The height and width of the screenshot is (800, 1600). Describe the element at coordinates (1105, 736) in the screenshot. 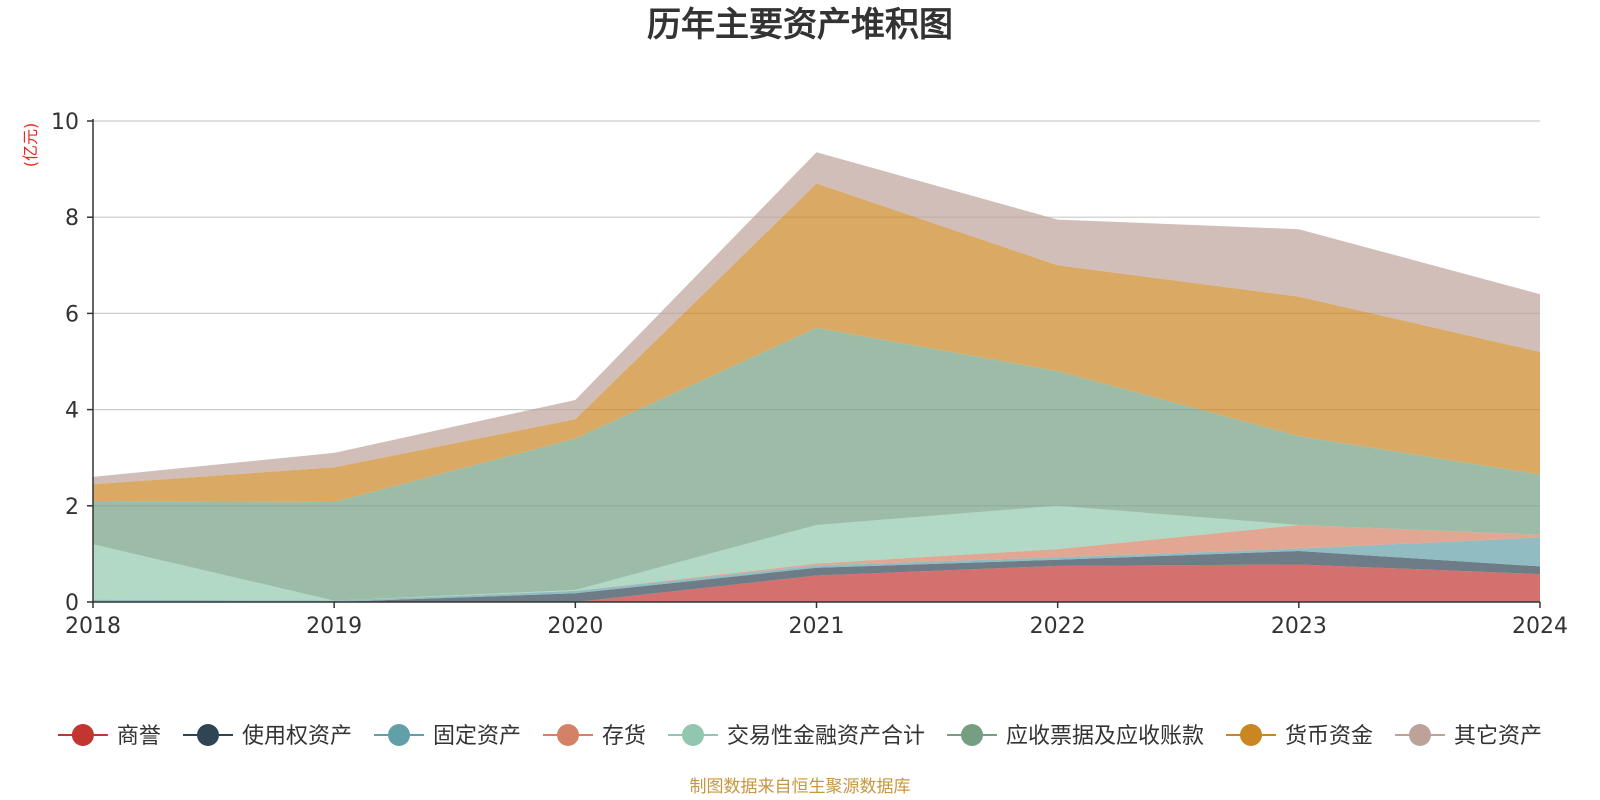

I see `legend-label: 应收票据及应收账款` at that location.